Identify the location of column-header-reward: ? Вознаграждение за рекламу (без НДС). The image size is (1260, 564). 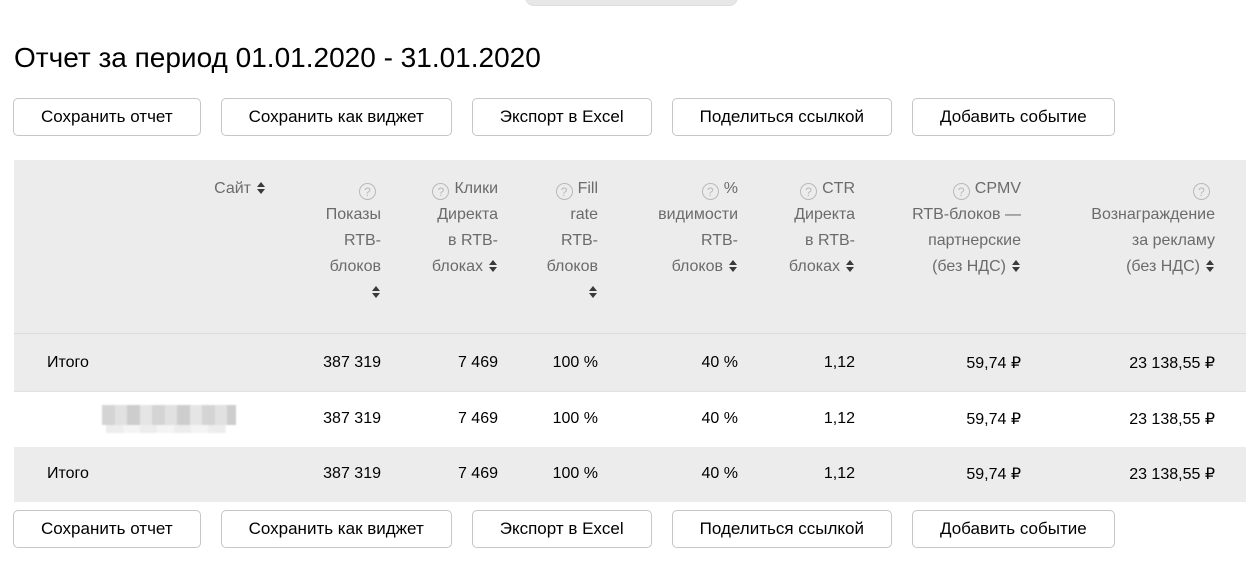
(1134, 247).